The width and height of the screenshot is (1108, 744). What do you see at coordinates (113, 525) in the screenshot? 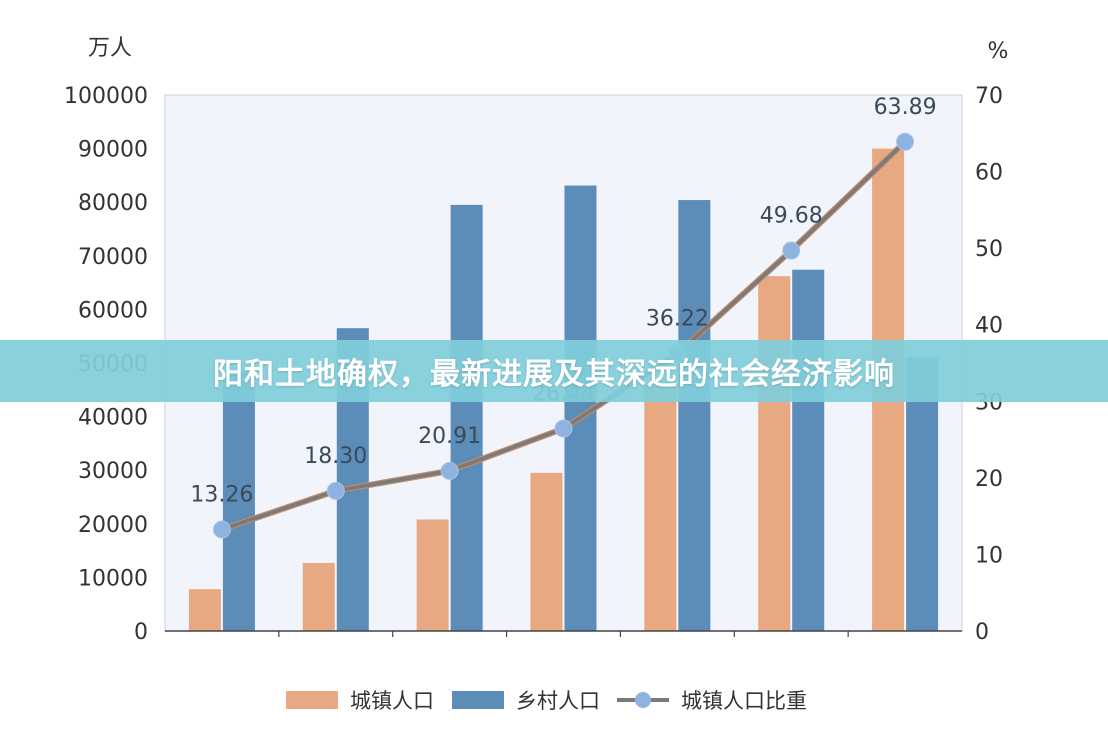
I see `left-tick-label: 20000` at bounding box center [113, 525].